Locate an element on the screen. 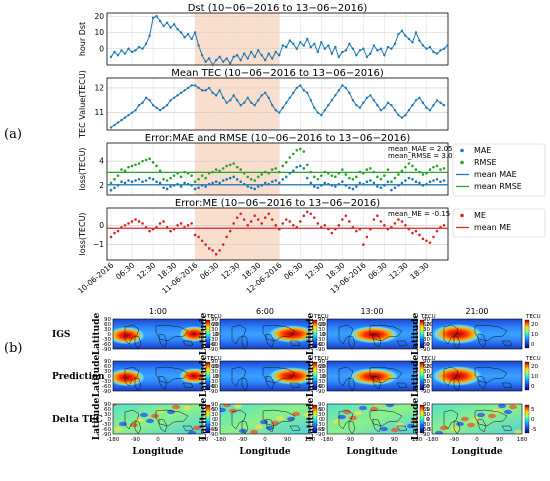 The height and width of the screenshot is (481, 550). legend-label: MAE is located at coordinates (482, 150).